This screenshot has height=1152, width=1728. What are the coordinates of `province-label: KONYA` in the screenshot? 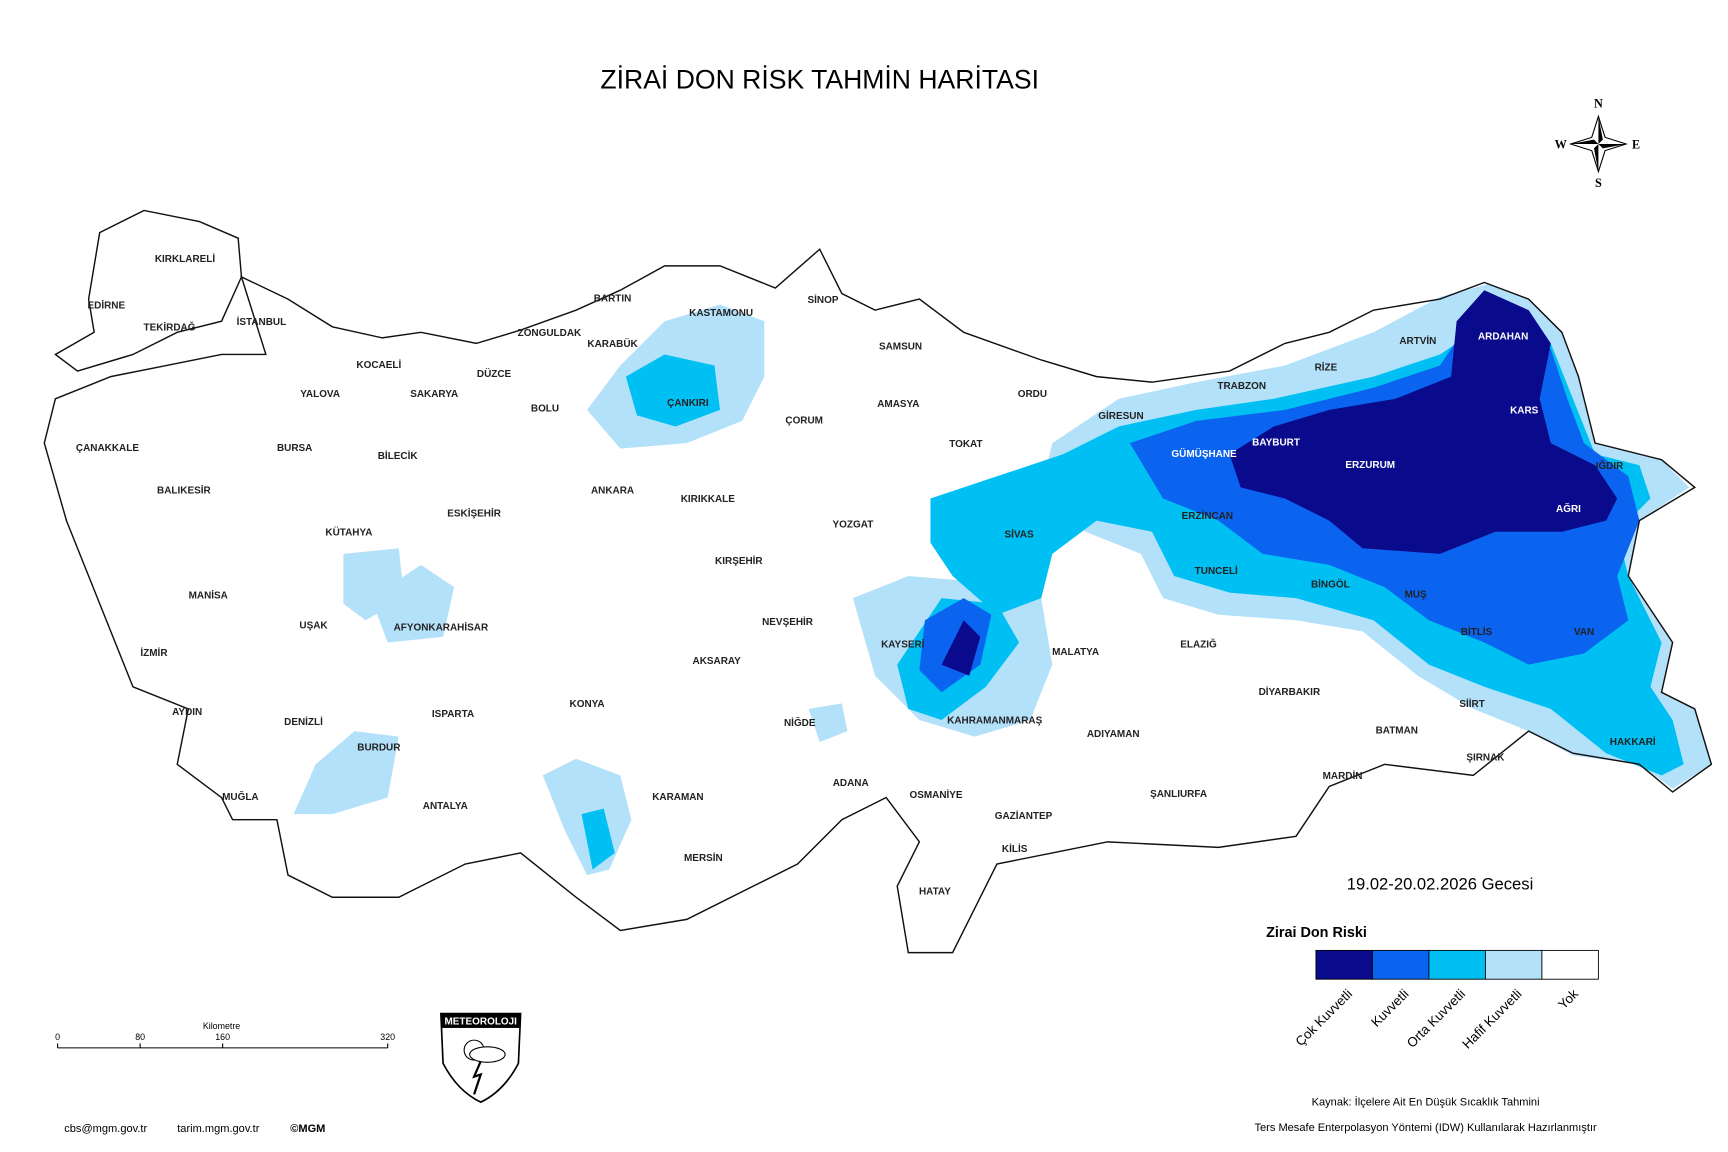 It's located at (587, 704).